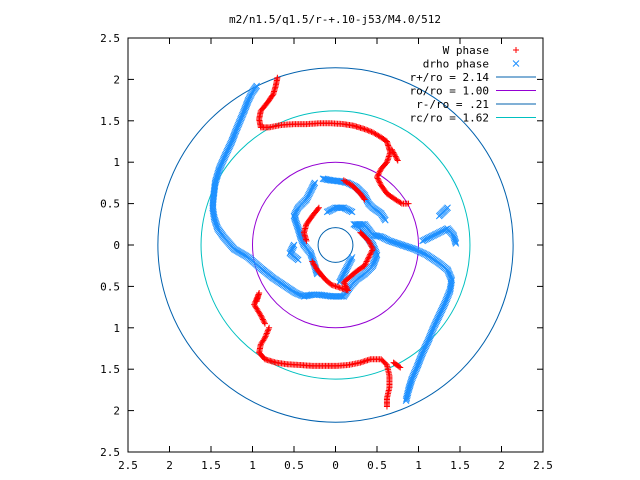 The width and height of the screenshot is (640, 480). Describe the element at coordinates (449, 91) in the screenshot. I see `legend-label: ro/ro = 1.00` at that location.